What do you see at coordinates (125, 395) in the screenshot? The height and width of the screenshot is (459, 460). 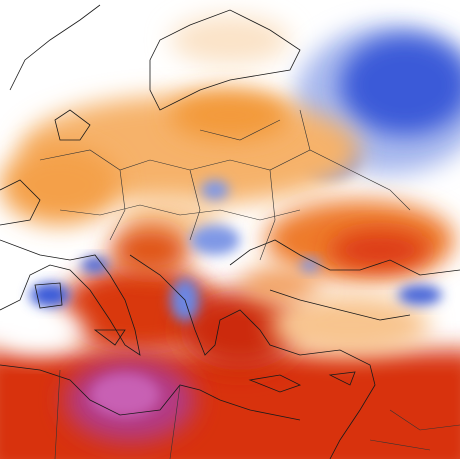 I see `extreme-zone` at bounding box center [125, 395].